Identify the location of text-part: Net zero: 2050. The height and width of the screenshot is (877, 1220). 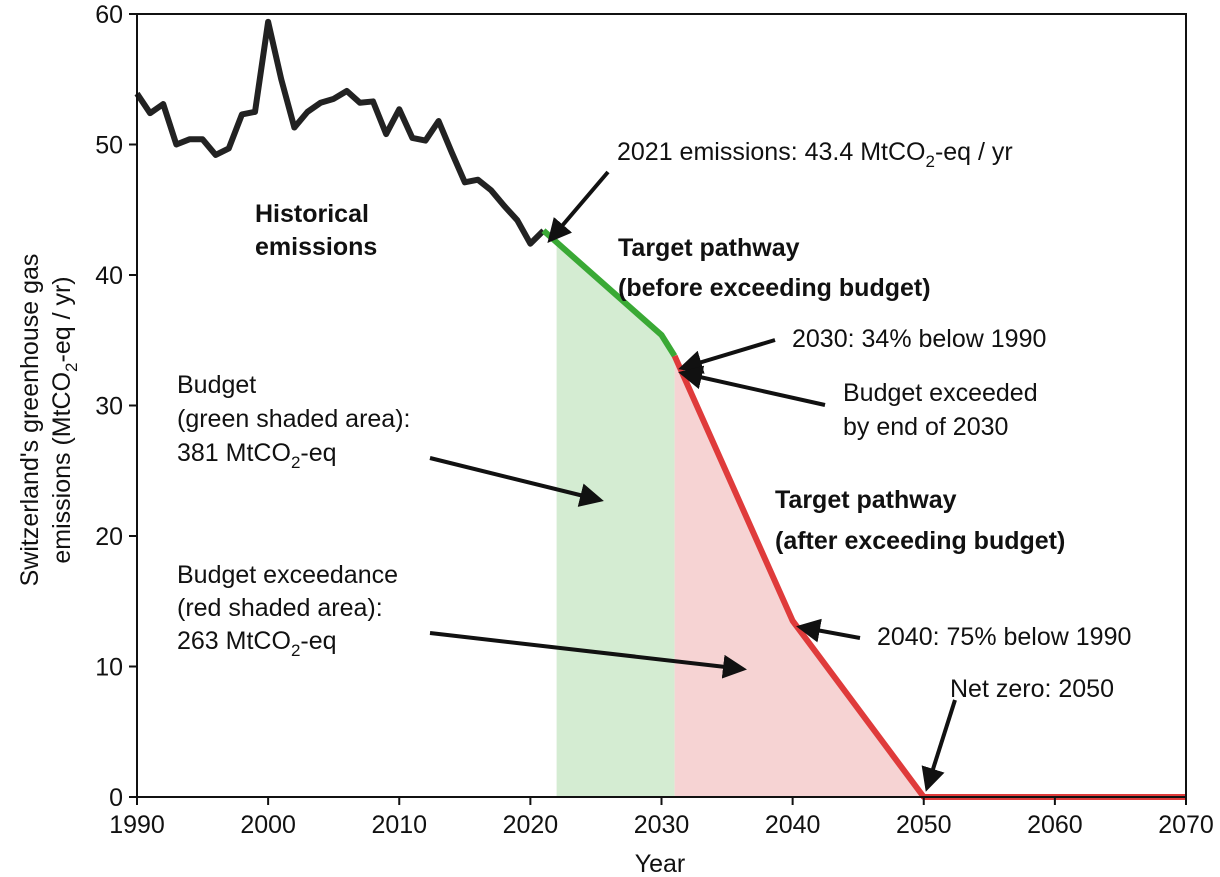
(1032, 689).